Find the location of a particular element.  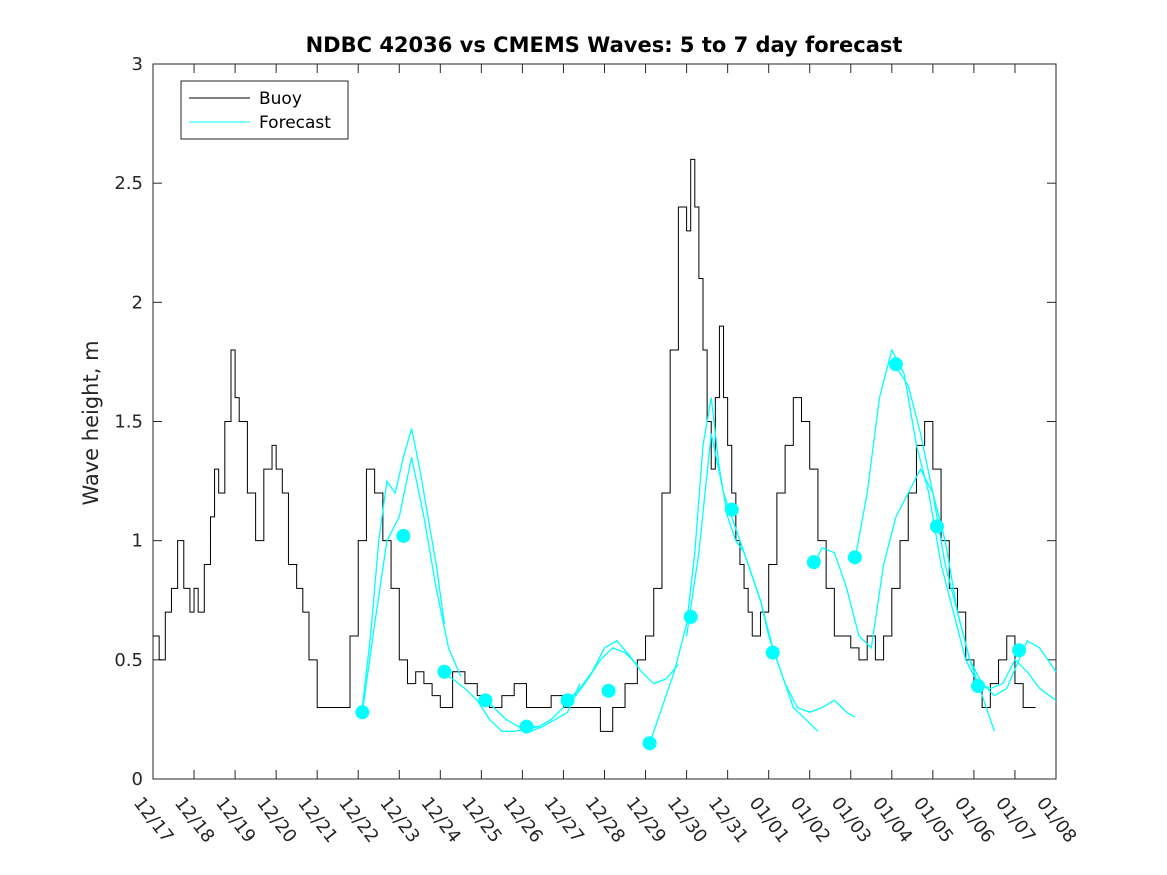

x-tick-label: 12/30 is located at coordinates (687, 820).